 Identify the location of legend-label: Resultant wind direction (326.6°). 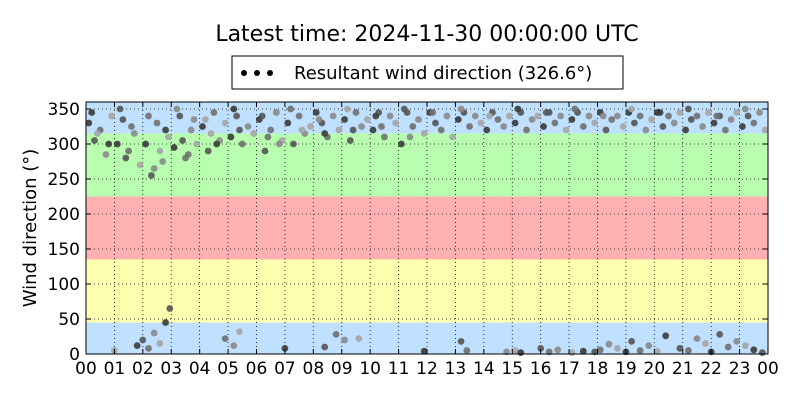
(443, 73).